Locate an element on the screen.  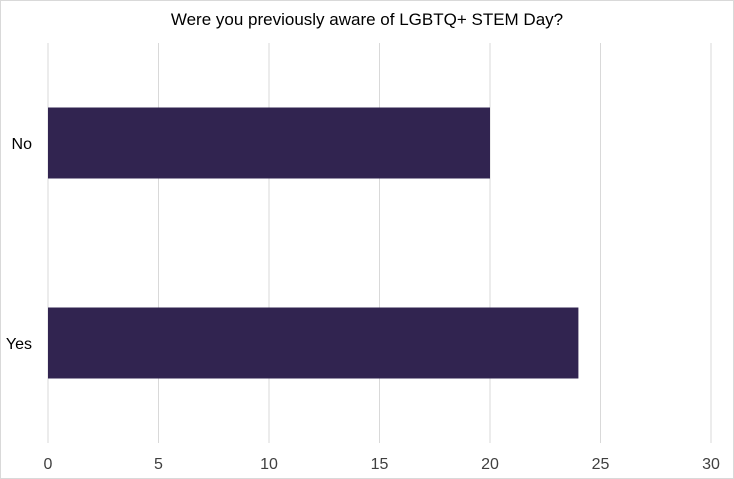
x-tick-label: 20 is located at coordinates (490, 464).